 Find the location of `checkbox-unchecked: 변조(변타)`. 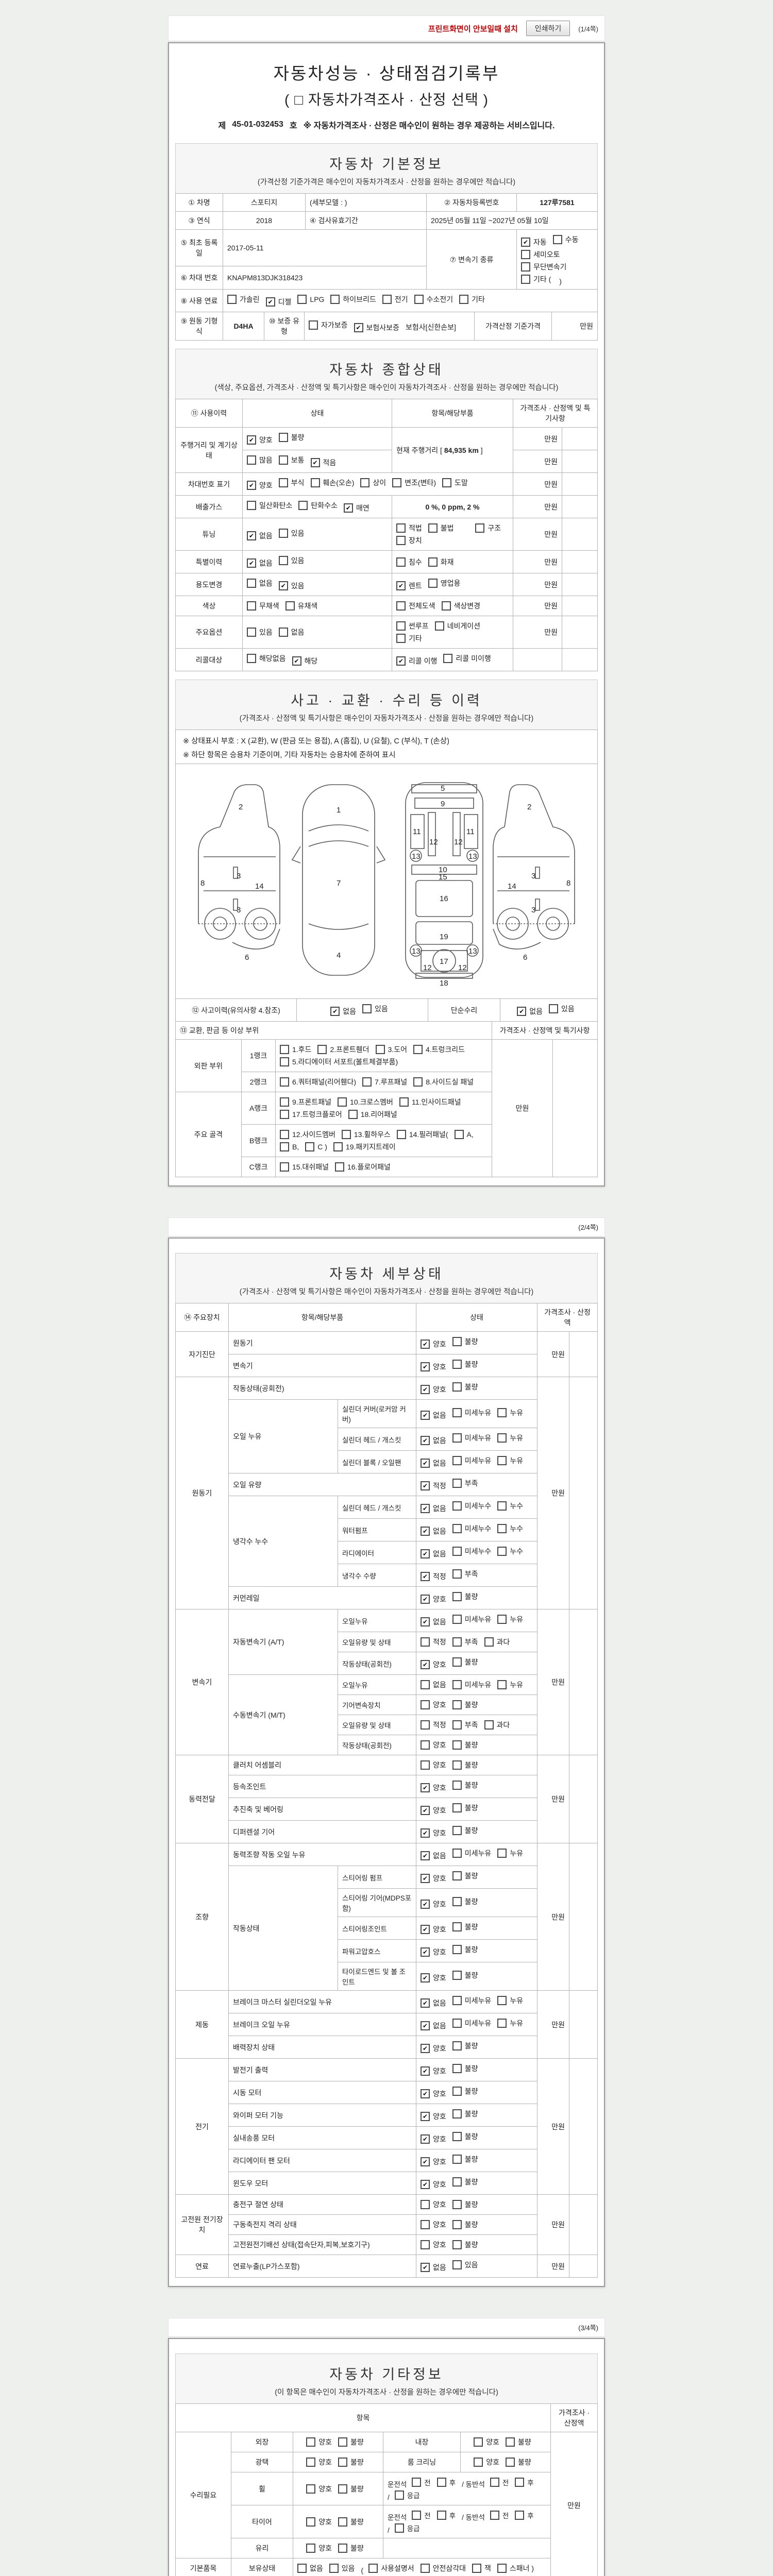

checkbox-unchecked: 변조(변타) is located at coordinates (414, 483).